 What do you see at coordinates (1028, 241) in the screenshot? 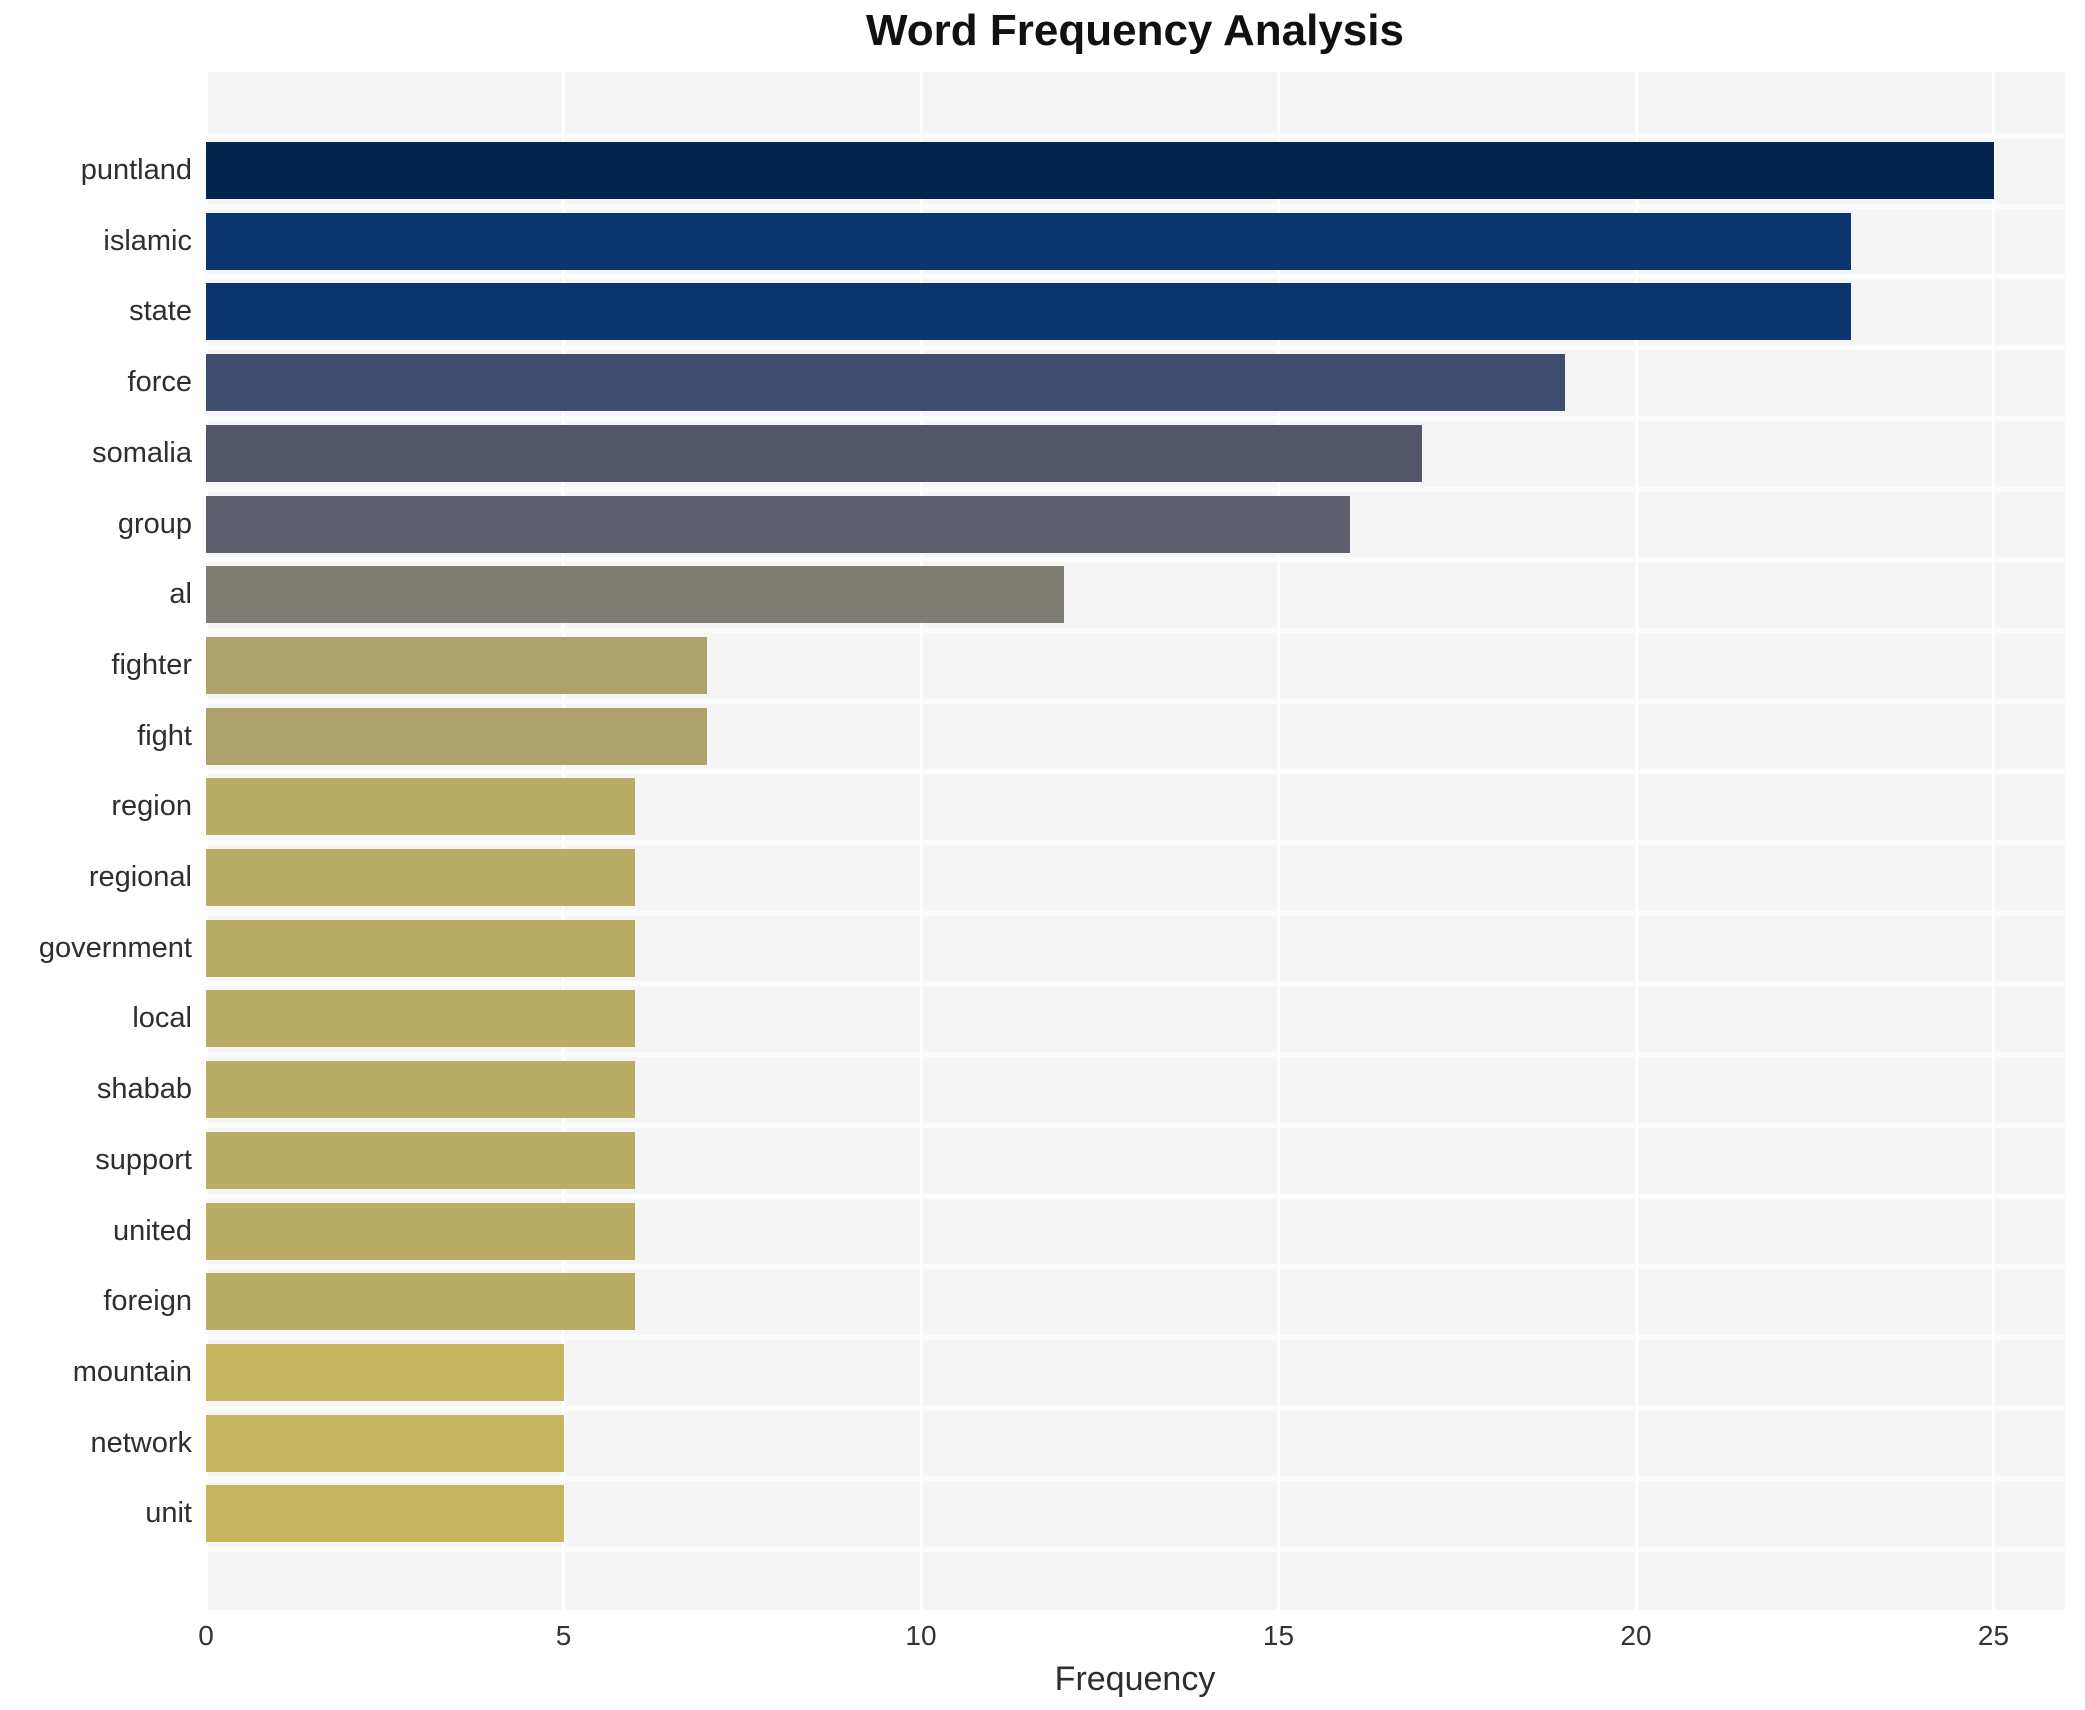
I see `bar-islamic` at bounding box center [1028, 241].